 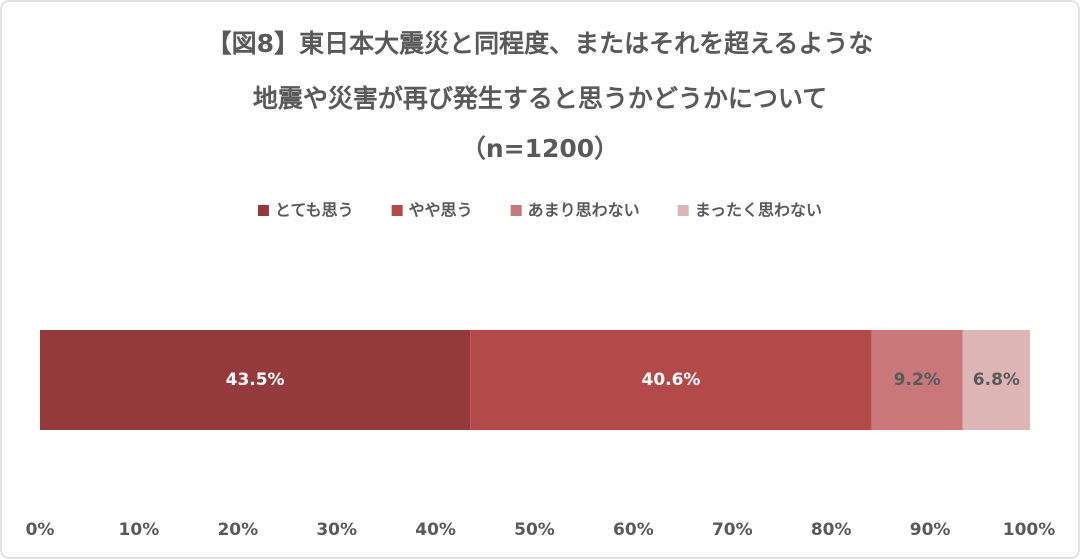 What do you see at coordinates (139, 530) in the screenshot?
I see `x-tick-label: 10%` at bounding box center [139, 530].